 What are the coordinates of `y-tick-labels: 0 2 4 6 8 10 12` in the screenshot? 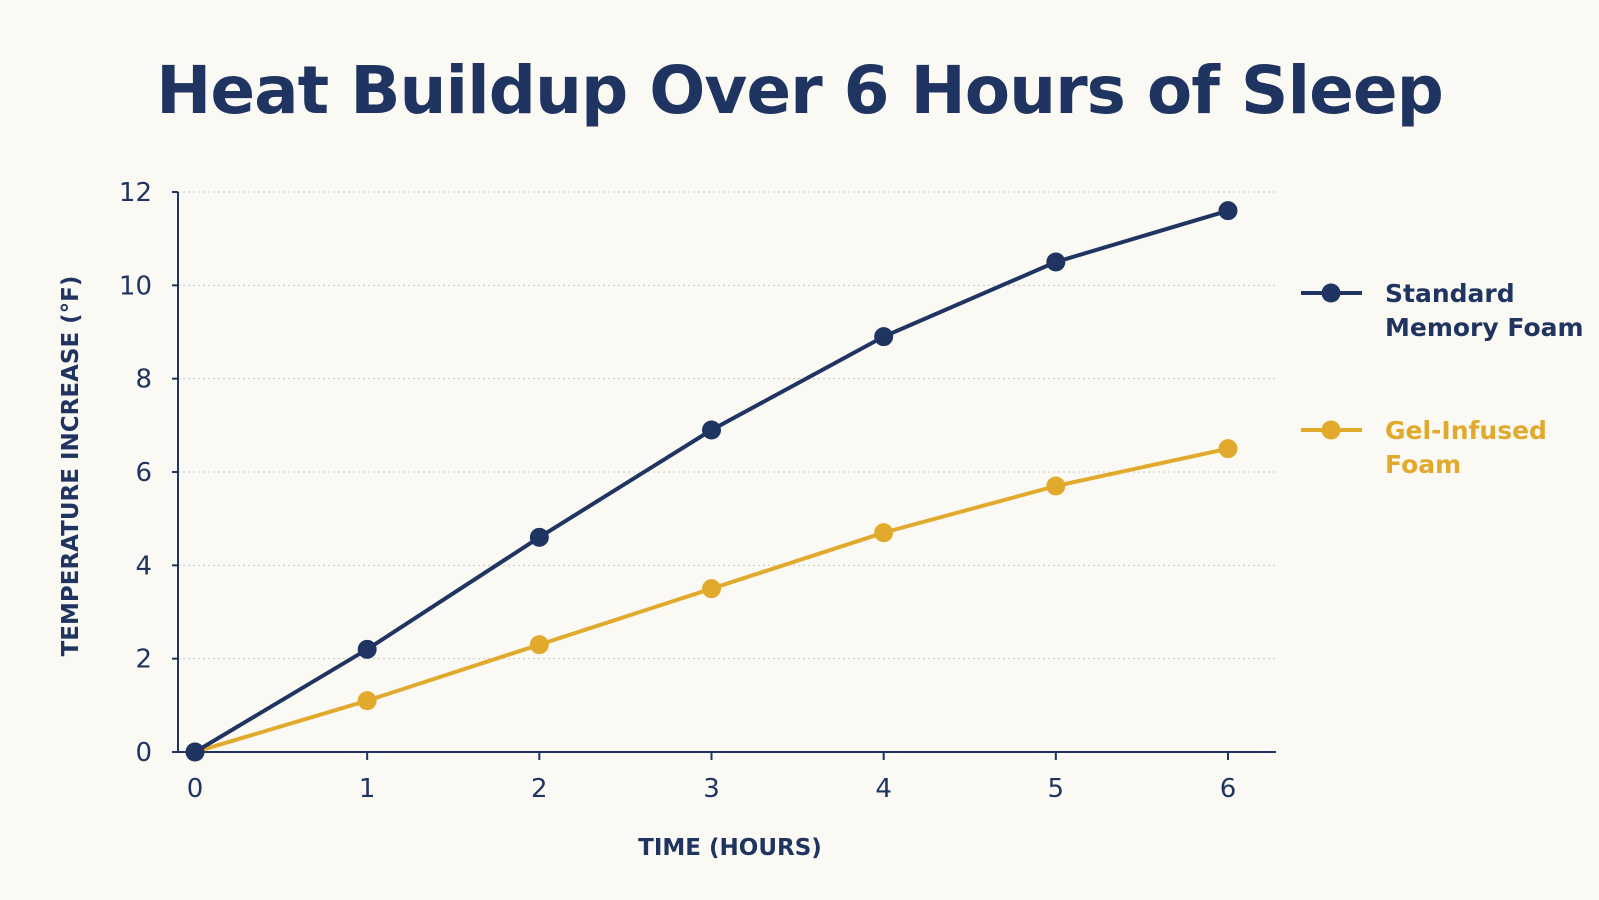 It's located at (148, 473).